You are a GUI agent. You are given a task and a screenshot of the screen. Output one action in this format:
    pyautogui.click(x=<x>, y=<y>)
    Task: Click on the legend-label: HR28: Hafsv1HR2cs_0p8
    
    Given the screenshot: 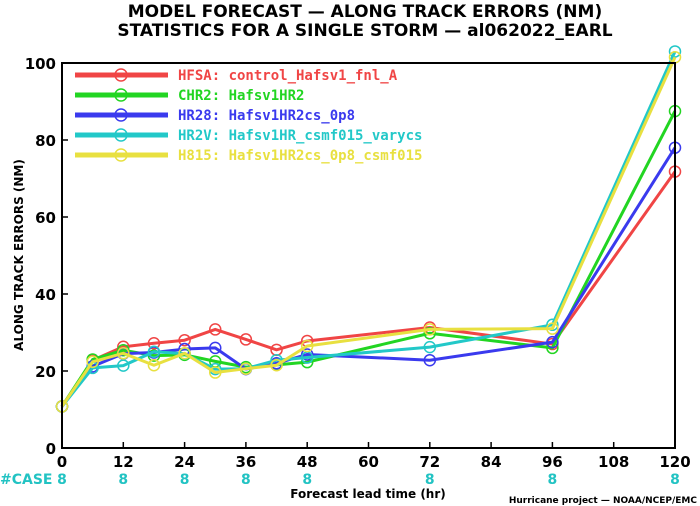 What is the action you would take?
    pyautogui.click(x=266, y=116)
    